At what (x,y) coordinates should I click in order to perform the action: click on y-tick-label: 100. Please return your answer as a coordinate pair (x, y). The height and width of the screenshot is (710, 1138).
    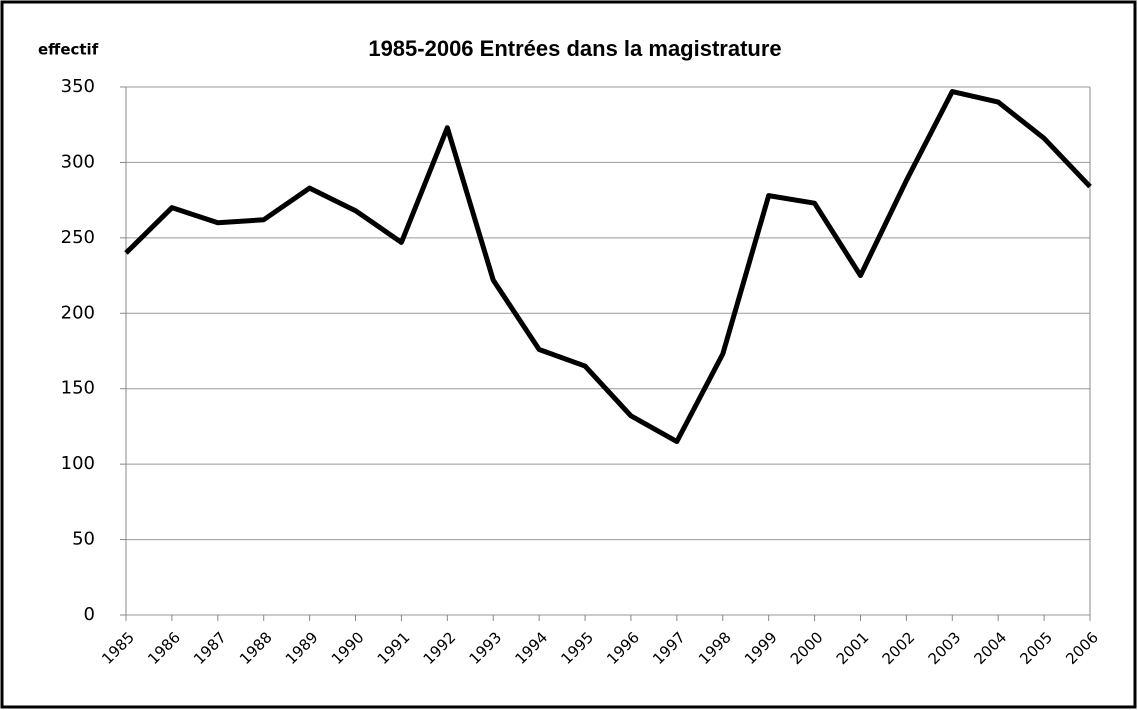
    Looking at the image, I should click on (78, 463).